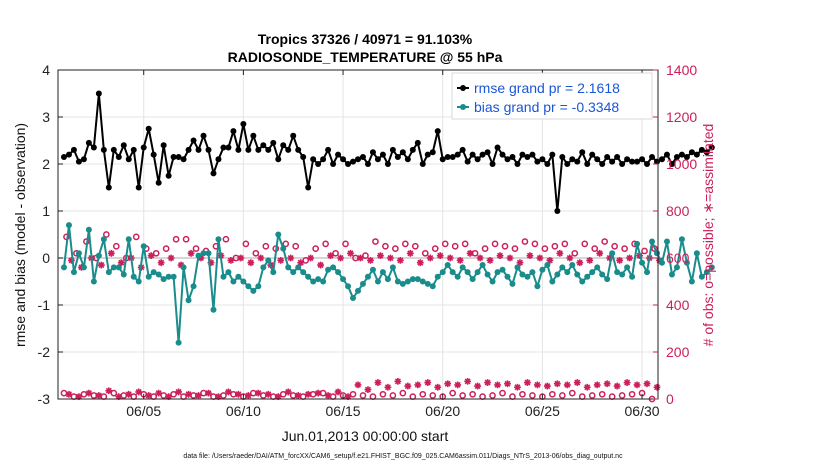  Describe the element at coordinates (365, 39) in the screenshot. I see `chart-title-line1: Tropics 37326 / 40971 = 91.103%` at that location.